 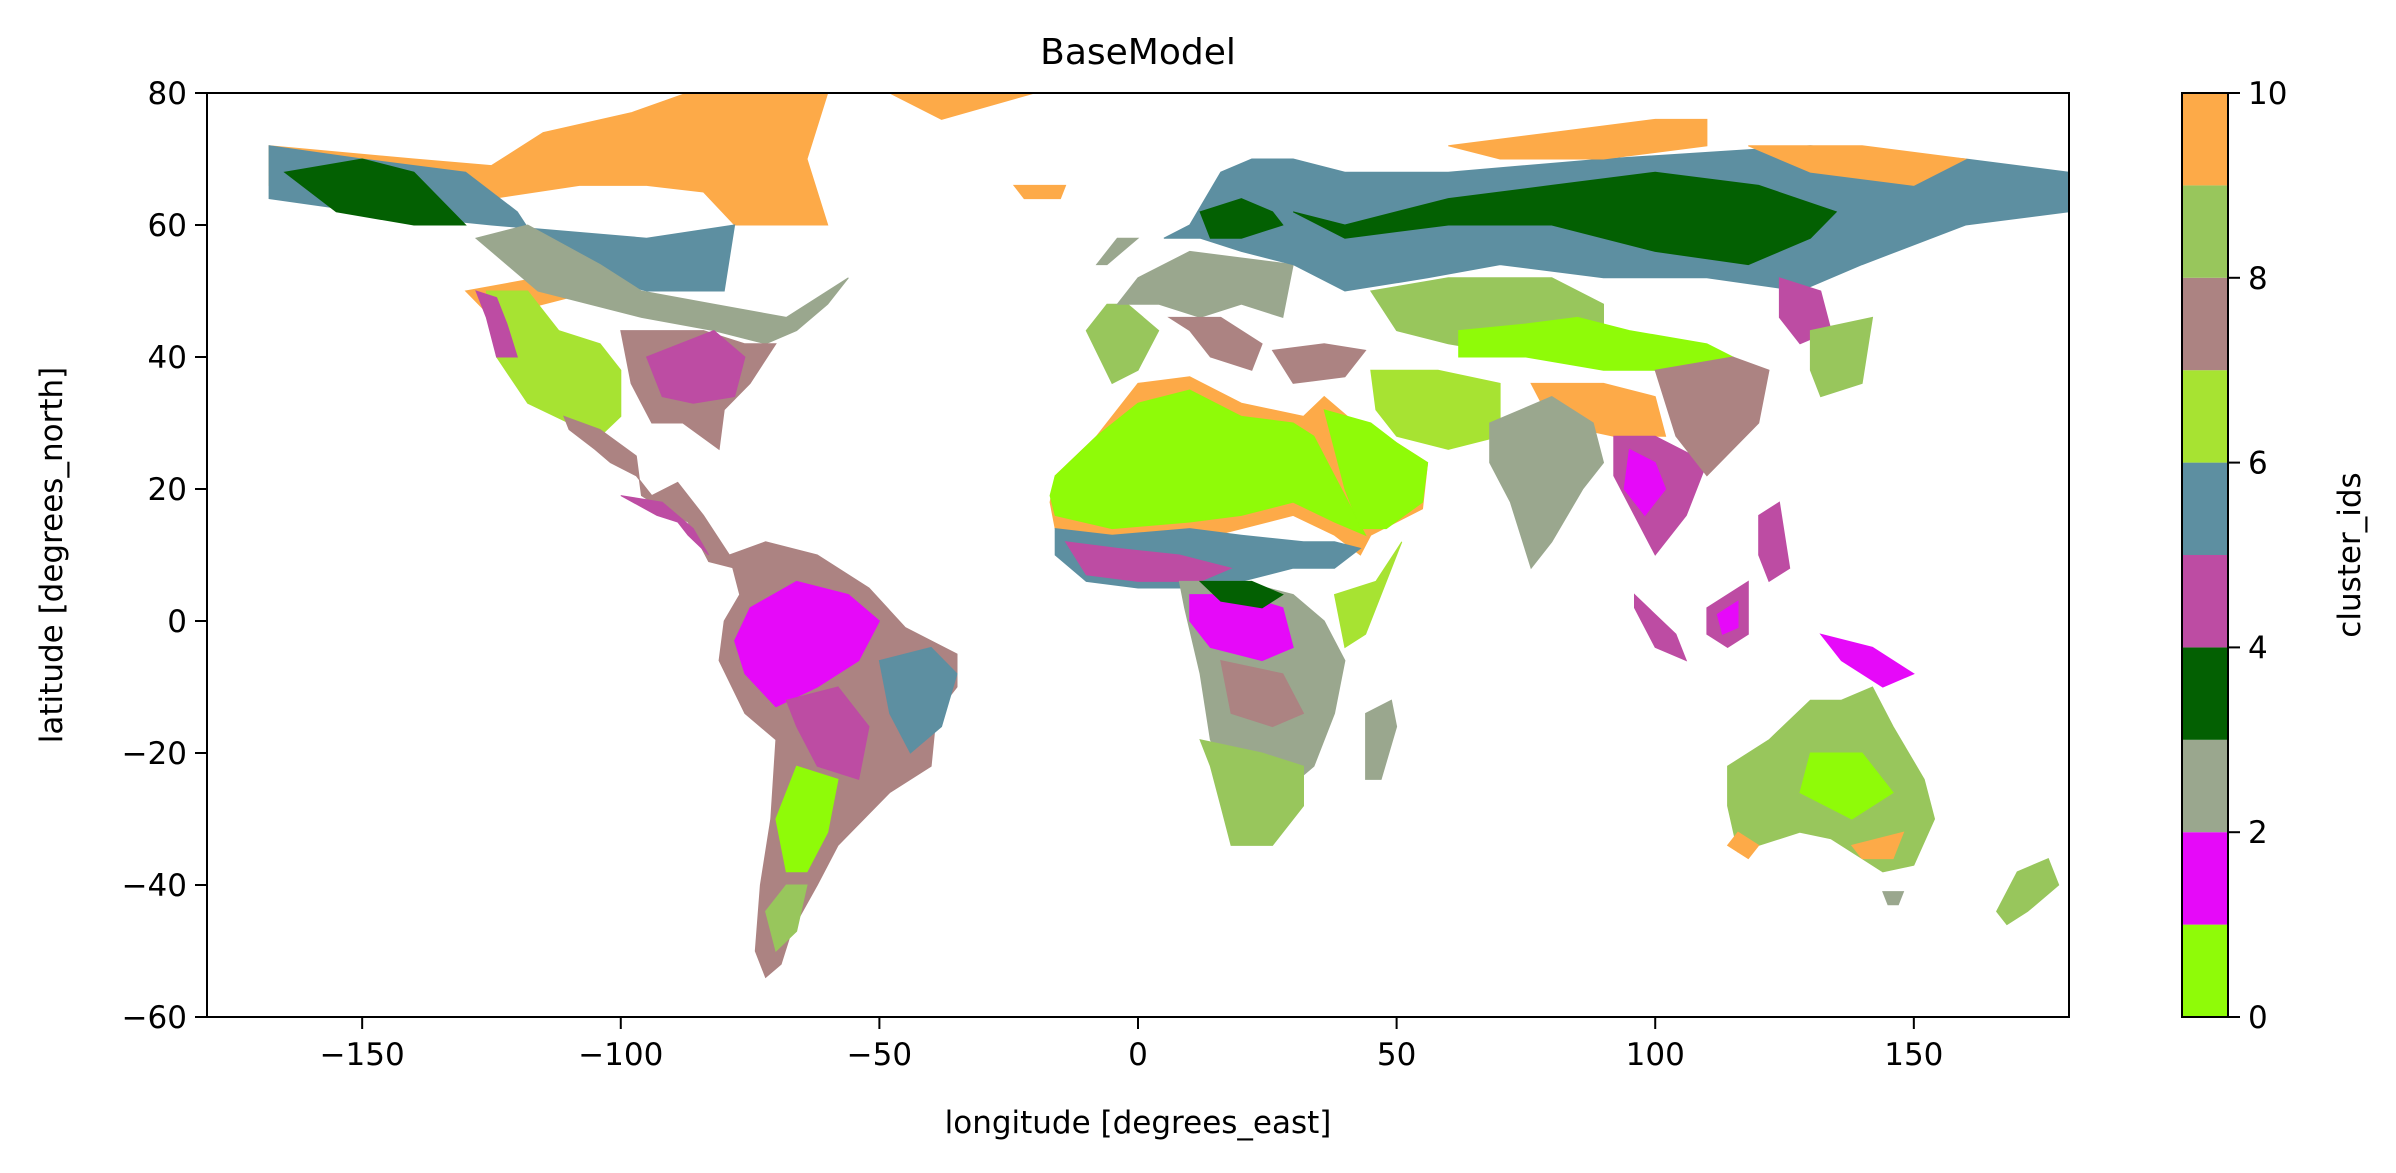 I want to click on y-tick-label: 60, so click(x=167, y=226).